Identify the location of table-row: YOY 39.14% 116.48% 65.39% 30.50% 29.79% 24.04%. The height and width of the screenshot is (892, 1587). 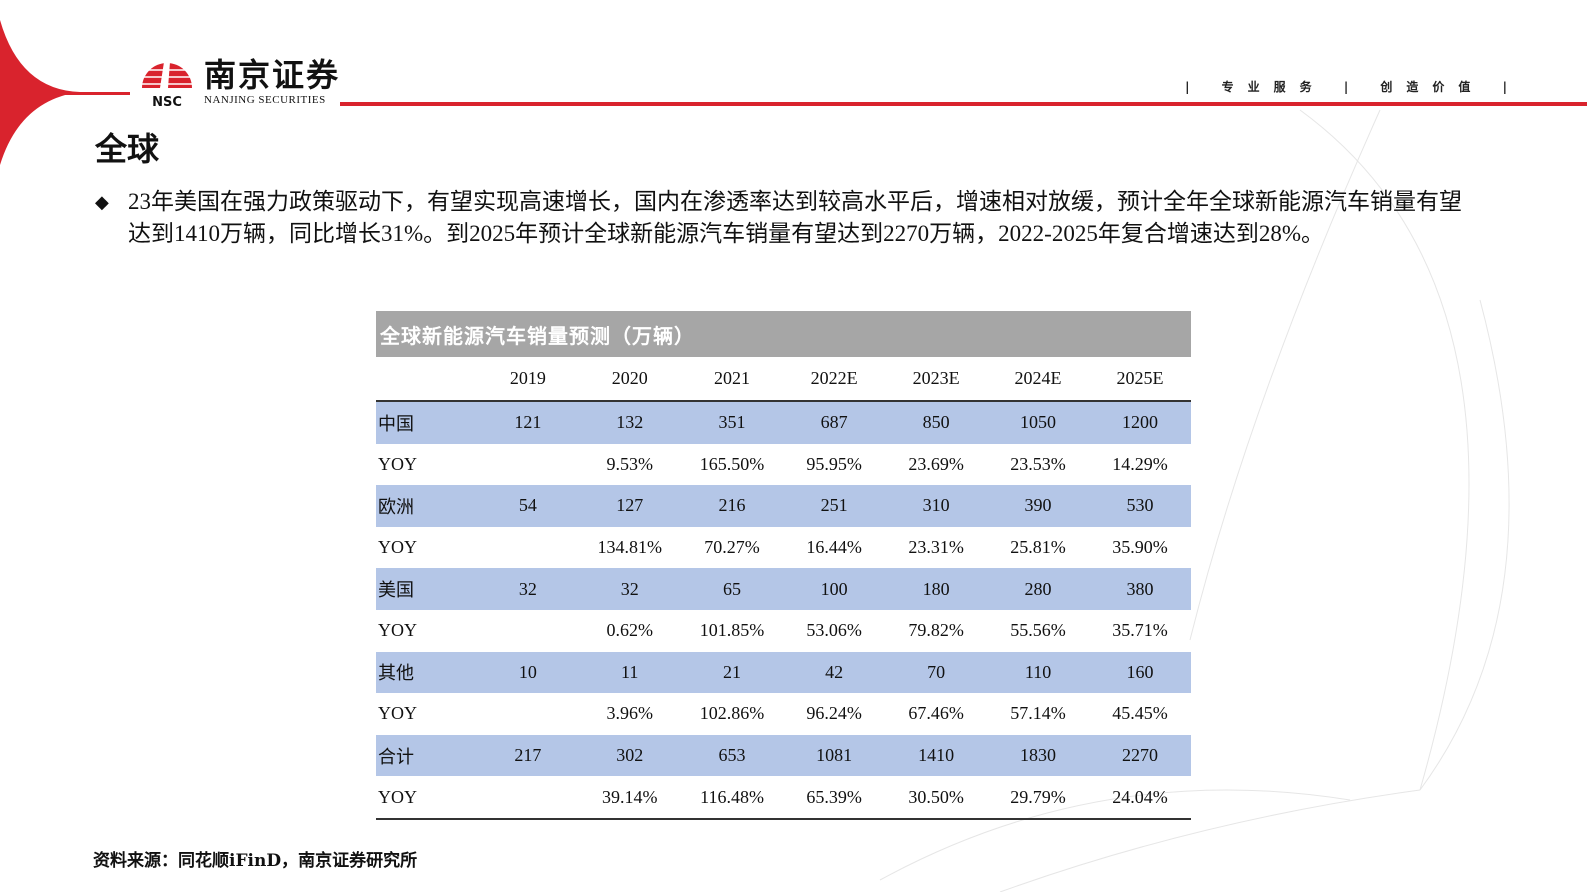
(783, 798).